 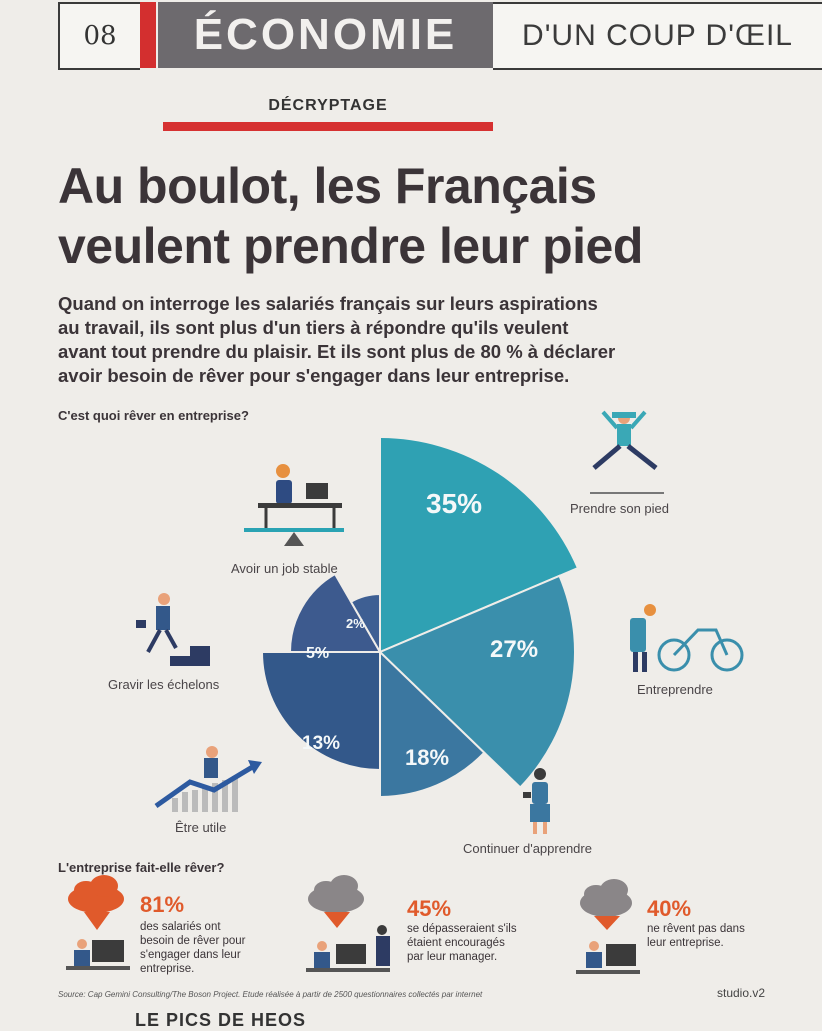 What do you see at coordinates (148, 35) in the screenshot?
I see `header-accent-strip` at bounding box center [148, 35].